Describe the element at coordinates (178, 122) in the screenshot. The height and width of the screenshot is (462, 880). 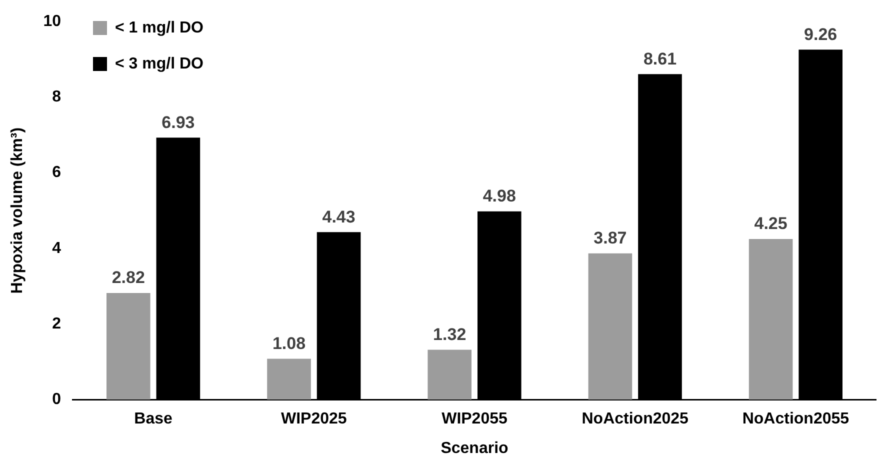
I see `data-label: 6.93` at that location.